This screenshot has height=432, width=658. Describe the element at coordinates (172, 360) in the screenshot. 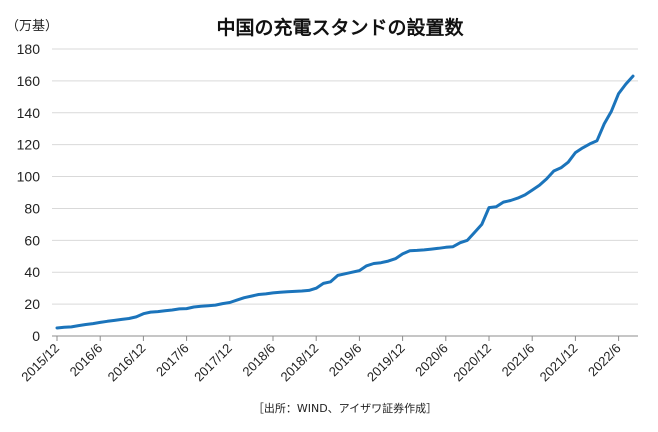

I see `x-tick-label: 2017/6` at that location.